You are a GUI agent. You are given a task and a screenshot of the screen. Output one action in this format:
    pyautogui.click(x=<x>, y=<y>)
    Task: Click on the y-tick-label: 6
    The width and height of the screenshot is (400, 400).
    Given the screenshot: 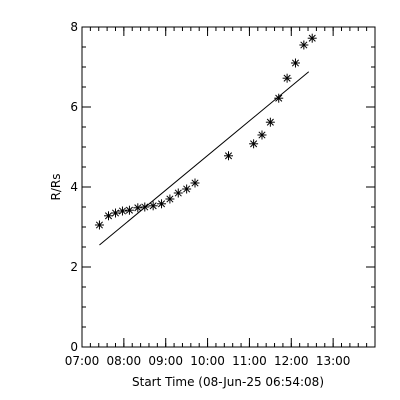 What is the action you would take?
    pyautogui.click(x=74, y=107)
    